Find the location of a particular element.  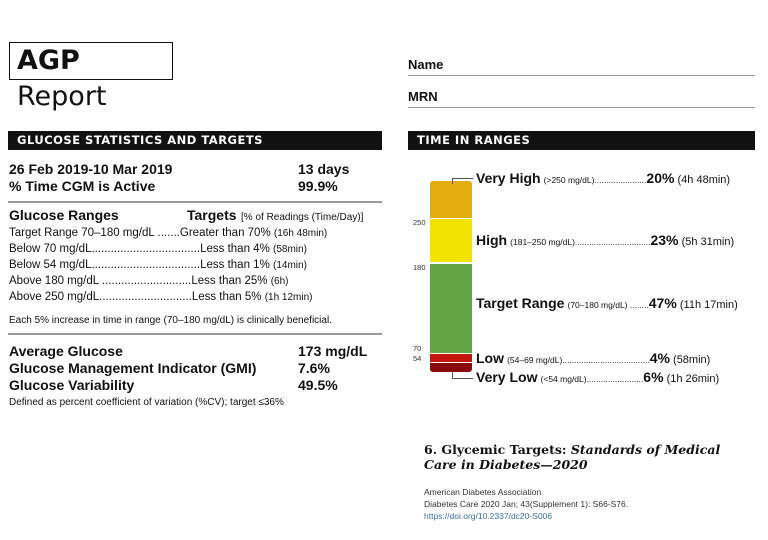

bar-very-high is located at coordinates (451, 199).